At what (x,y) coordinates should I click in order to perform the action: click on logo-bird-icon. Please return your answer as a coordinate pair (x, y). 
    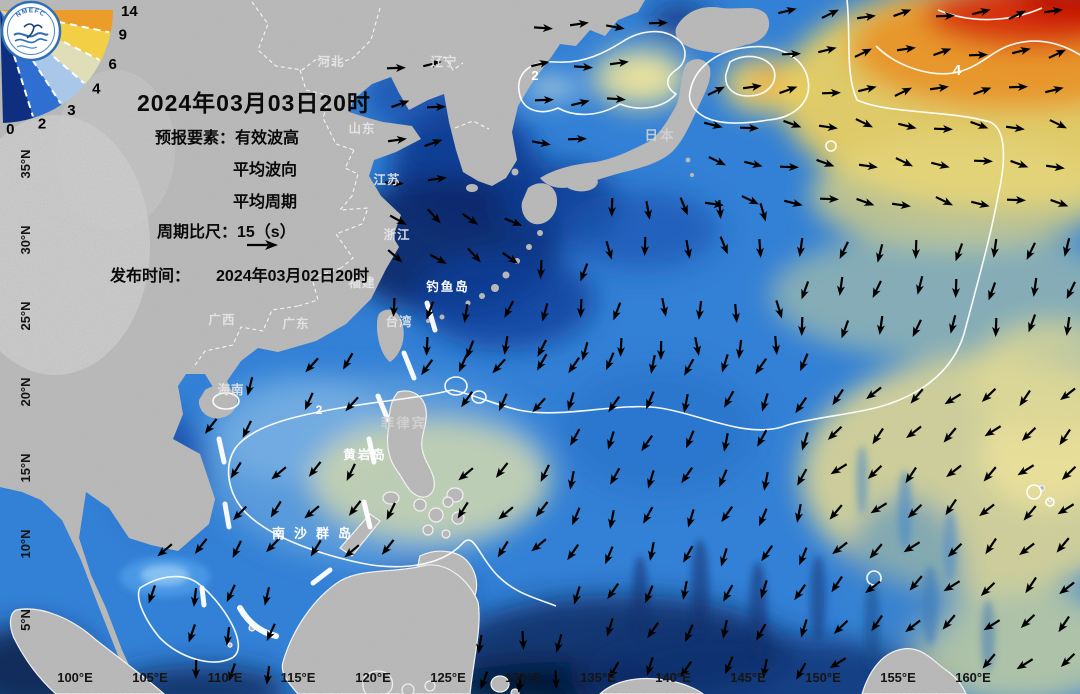
    Looking at the image, I should click on (33, 31).